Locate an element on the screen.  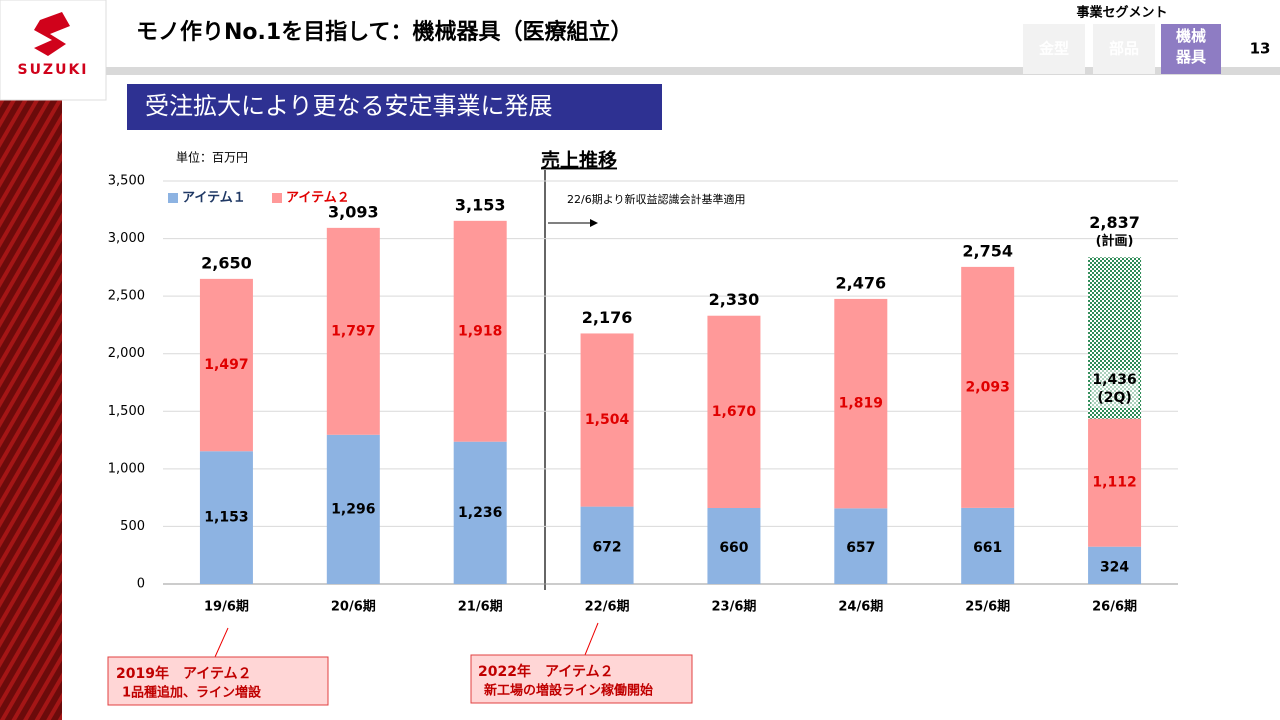
value-label: 661 is located at coordinates (987, 548).